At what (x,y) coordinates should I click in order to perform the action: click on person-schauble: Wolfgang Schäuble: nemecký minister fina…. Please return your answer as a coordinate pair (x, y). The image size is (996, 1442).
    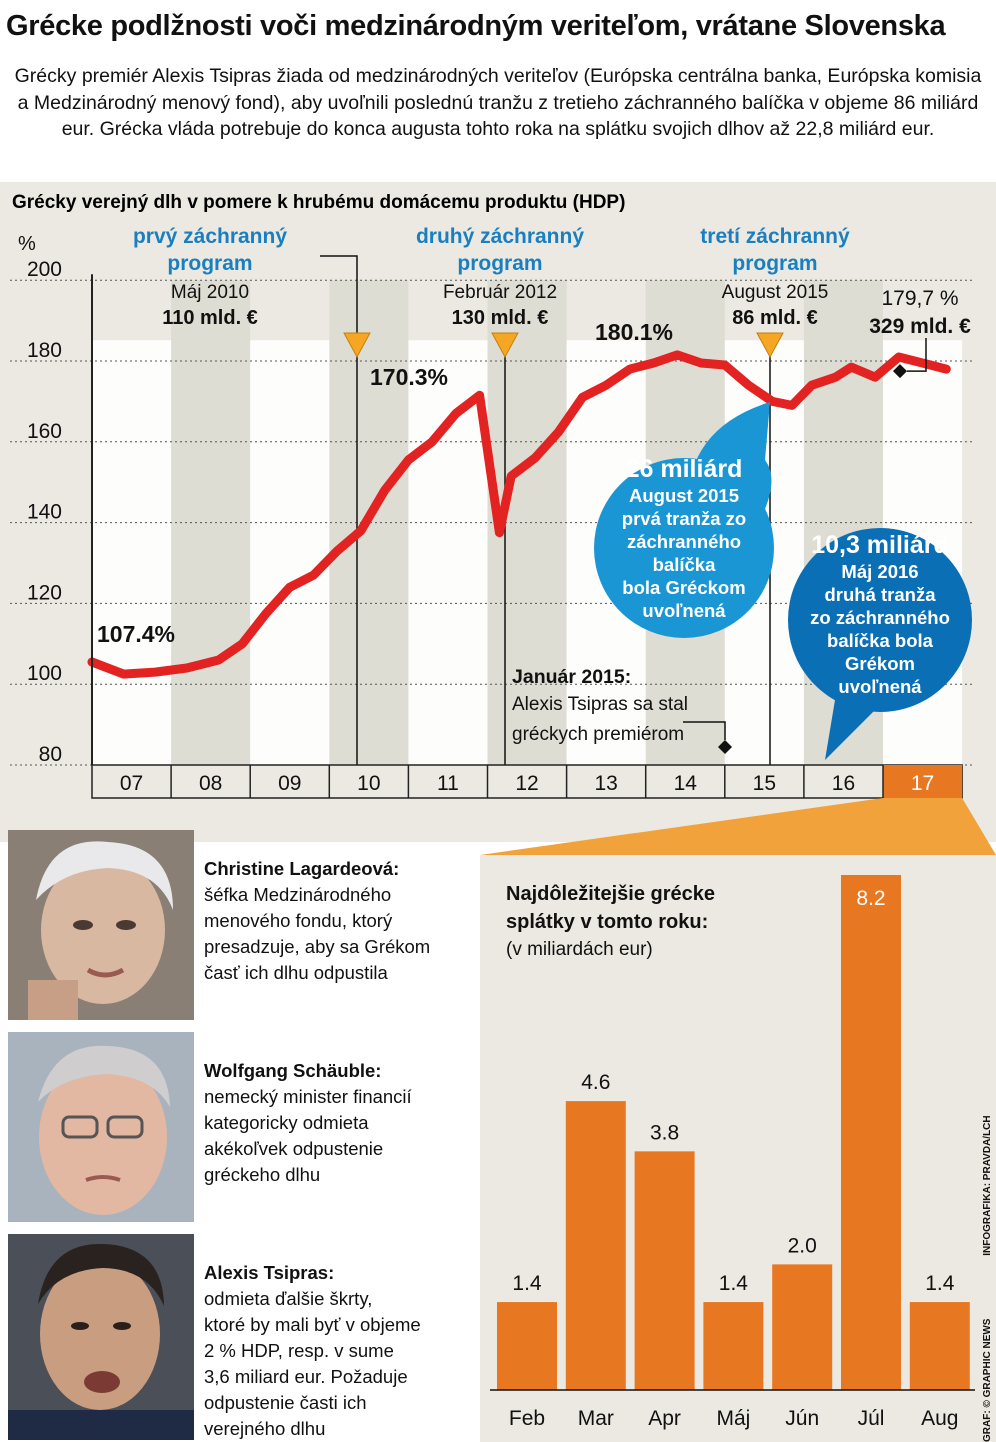
    Looking at the image, I should click on (241, 1125).